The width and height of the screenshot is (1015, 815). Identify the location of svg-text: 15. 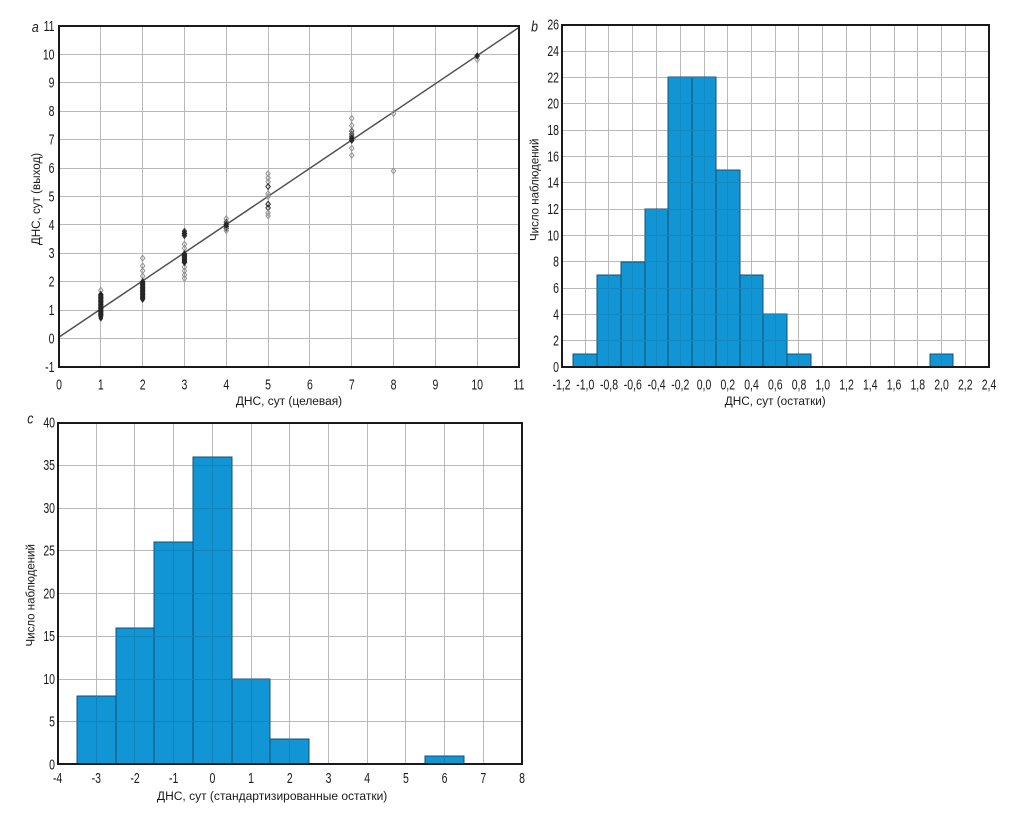
(49, 635).